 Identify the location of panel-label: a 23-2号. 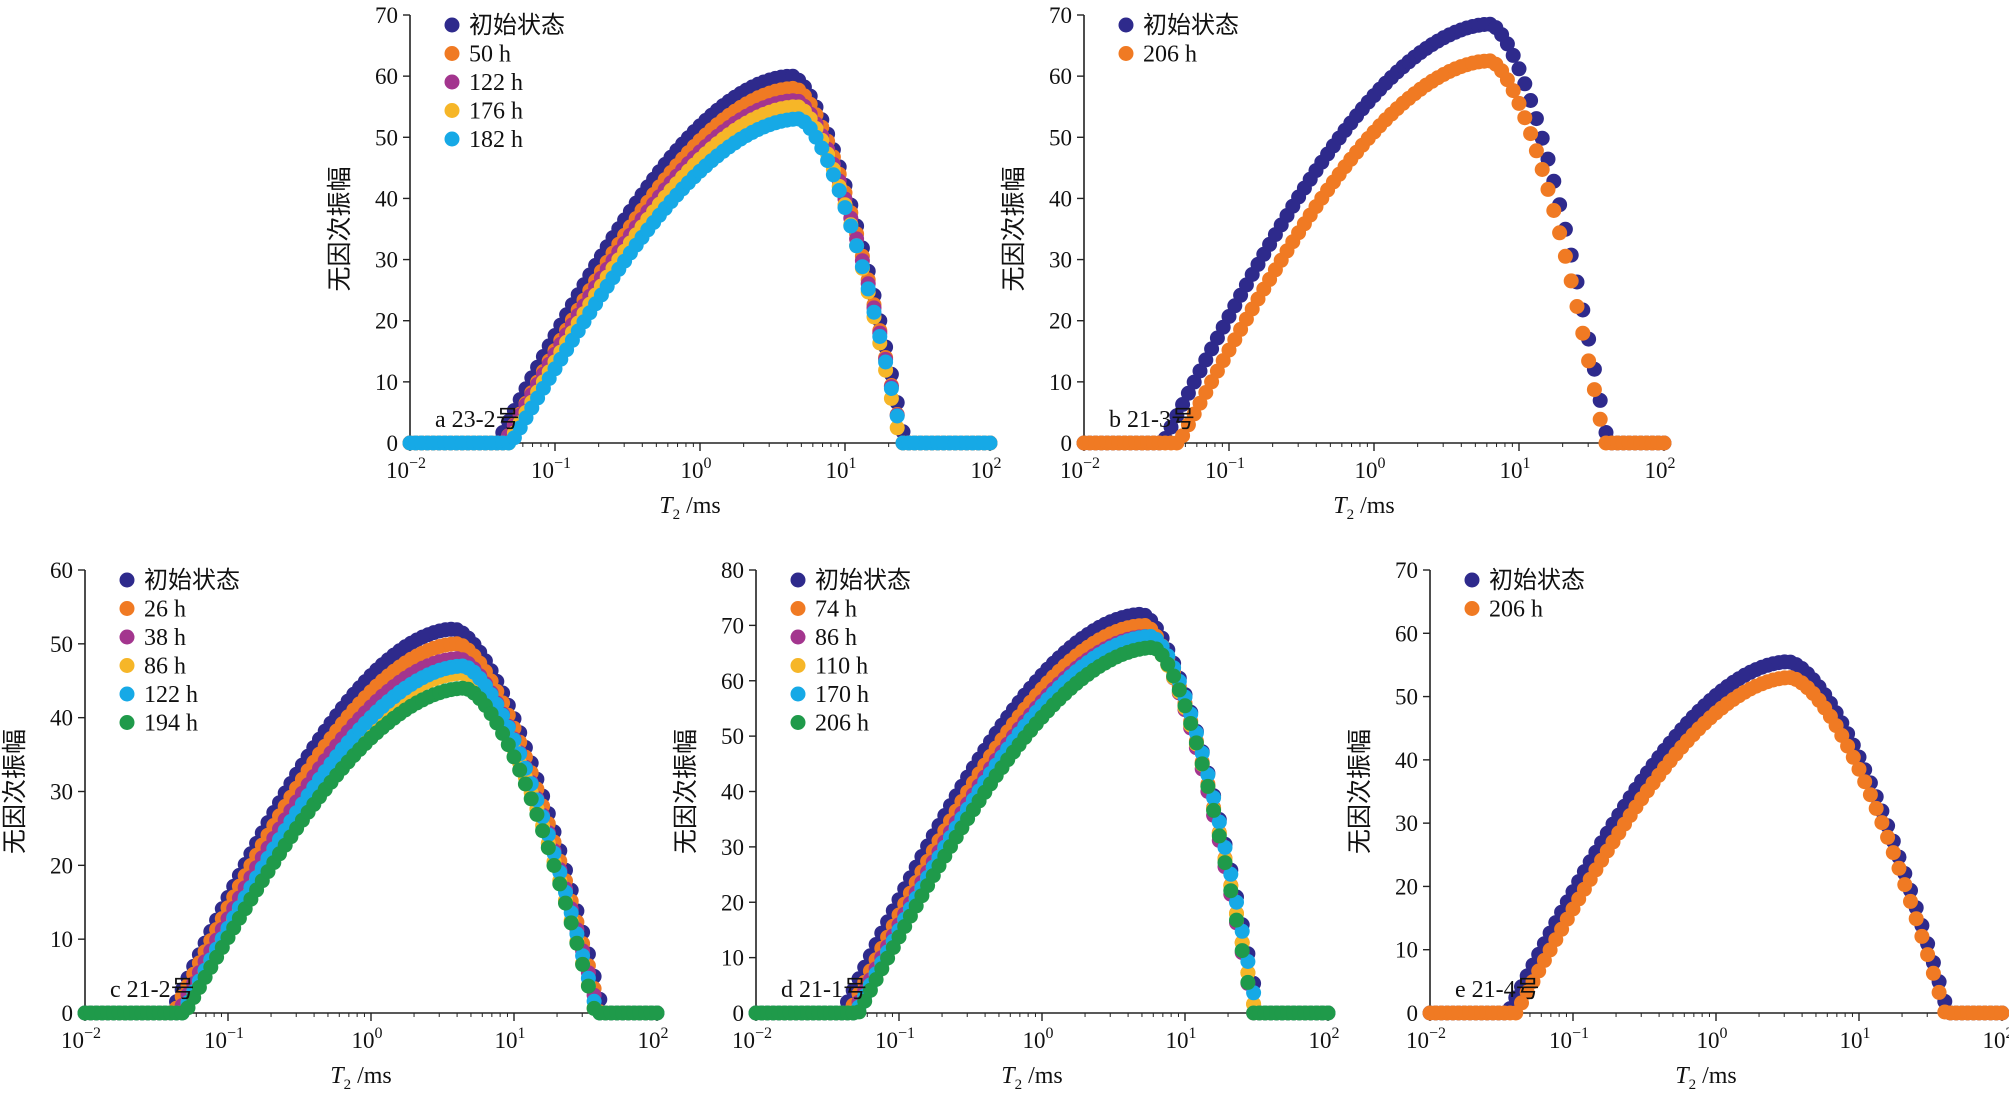
(477, 420).